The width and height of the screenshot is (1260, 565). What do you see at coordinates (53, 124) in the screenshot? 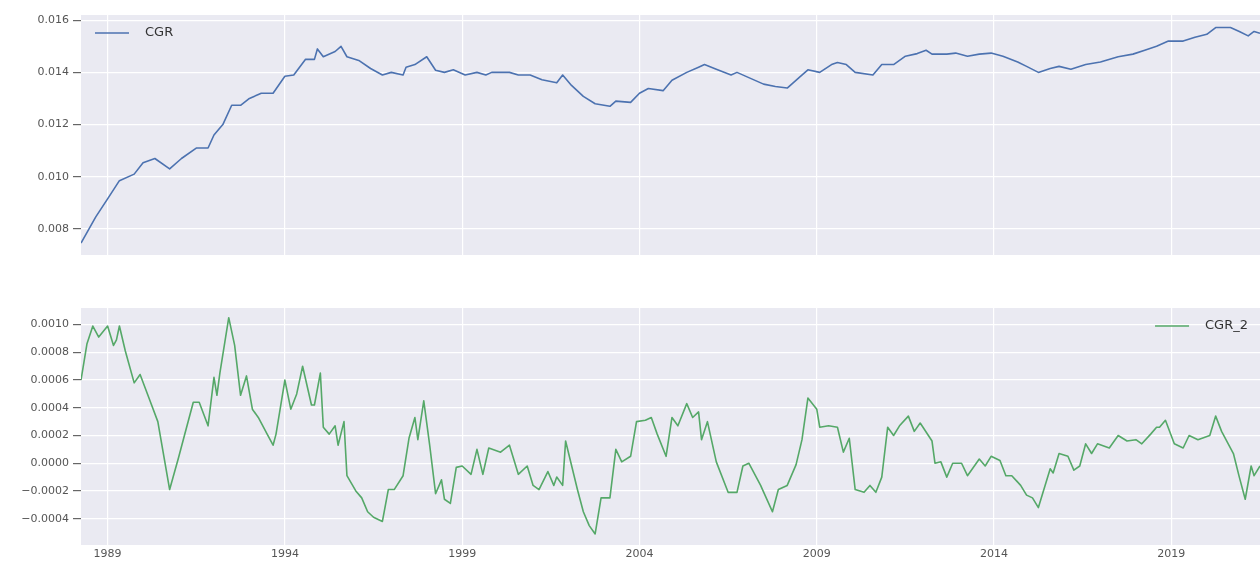
I see `y-tick-label: 0.012` at bounding box center [53, 124].